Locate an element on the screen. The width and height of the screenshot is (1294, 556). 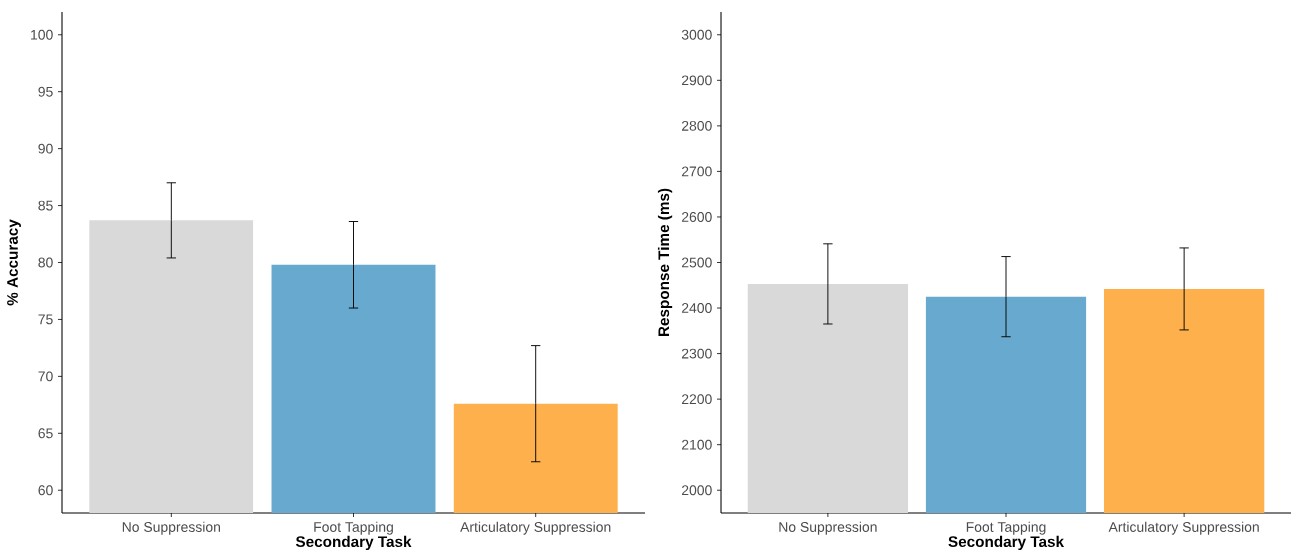
y-tick-label: 2800 is located at coordinates (696, 125).